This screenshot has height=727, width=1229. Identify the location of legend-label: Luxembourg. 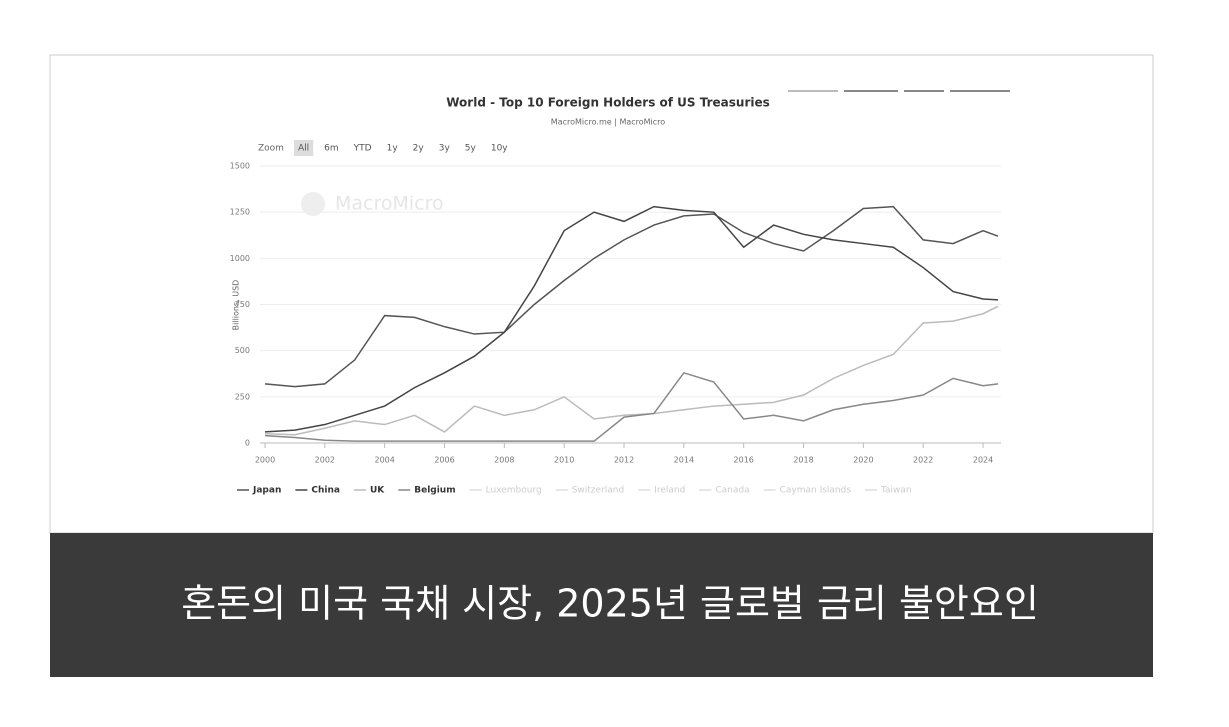
(514, 491).